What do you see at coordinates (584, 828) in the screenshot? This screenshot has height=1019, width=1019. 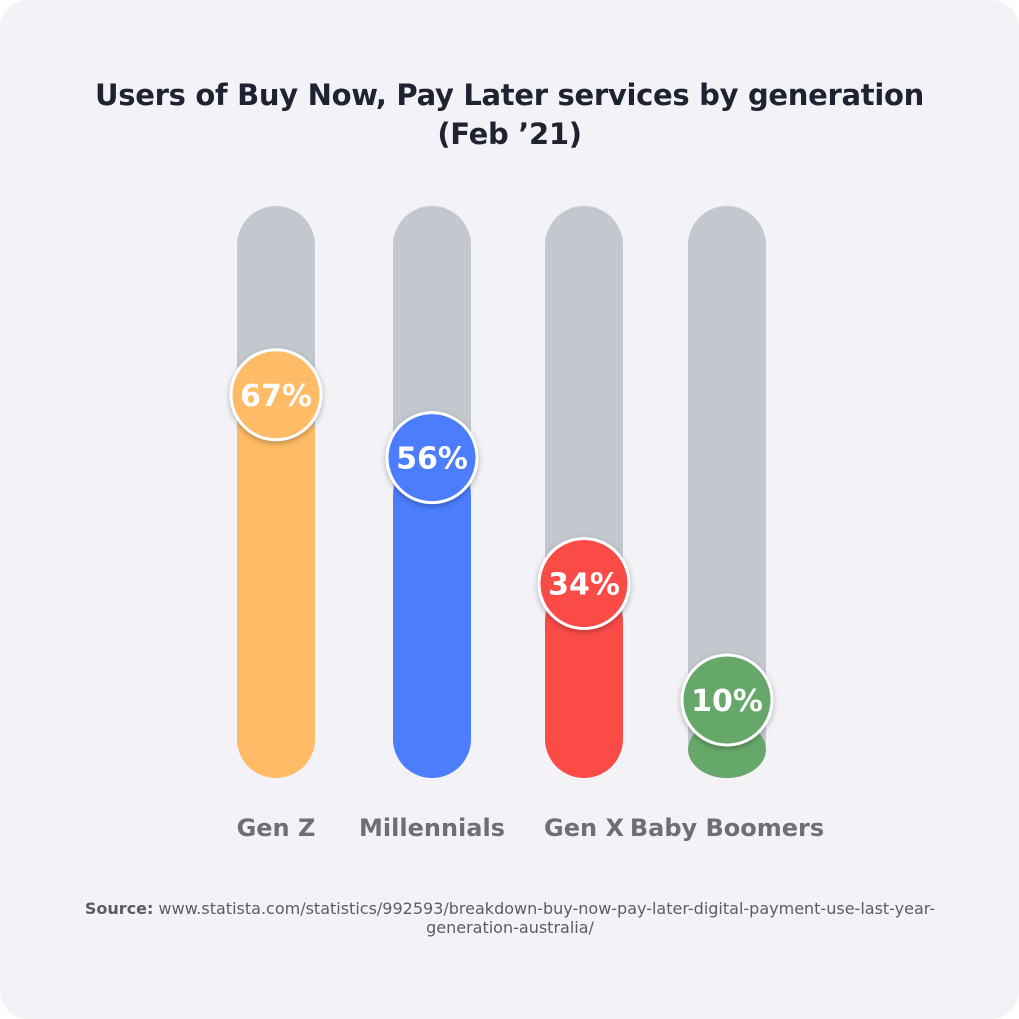 I see `category-label-gen-x: Gen X` at bounding box center [584, 828].